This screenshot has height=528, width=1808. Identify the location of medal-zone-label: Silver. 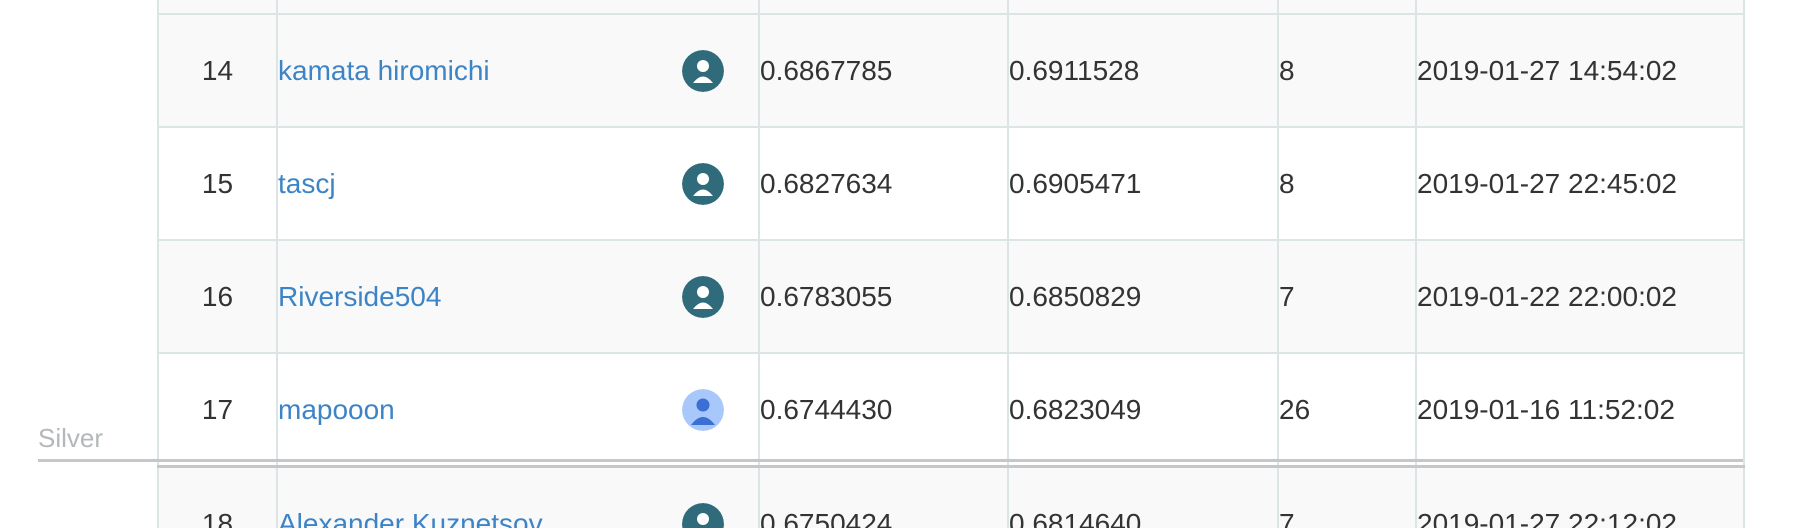
(71, 438).